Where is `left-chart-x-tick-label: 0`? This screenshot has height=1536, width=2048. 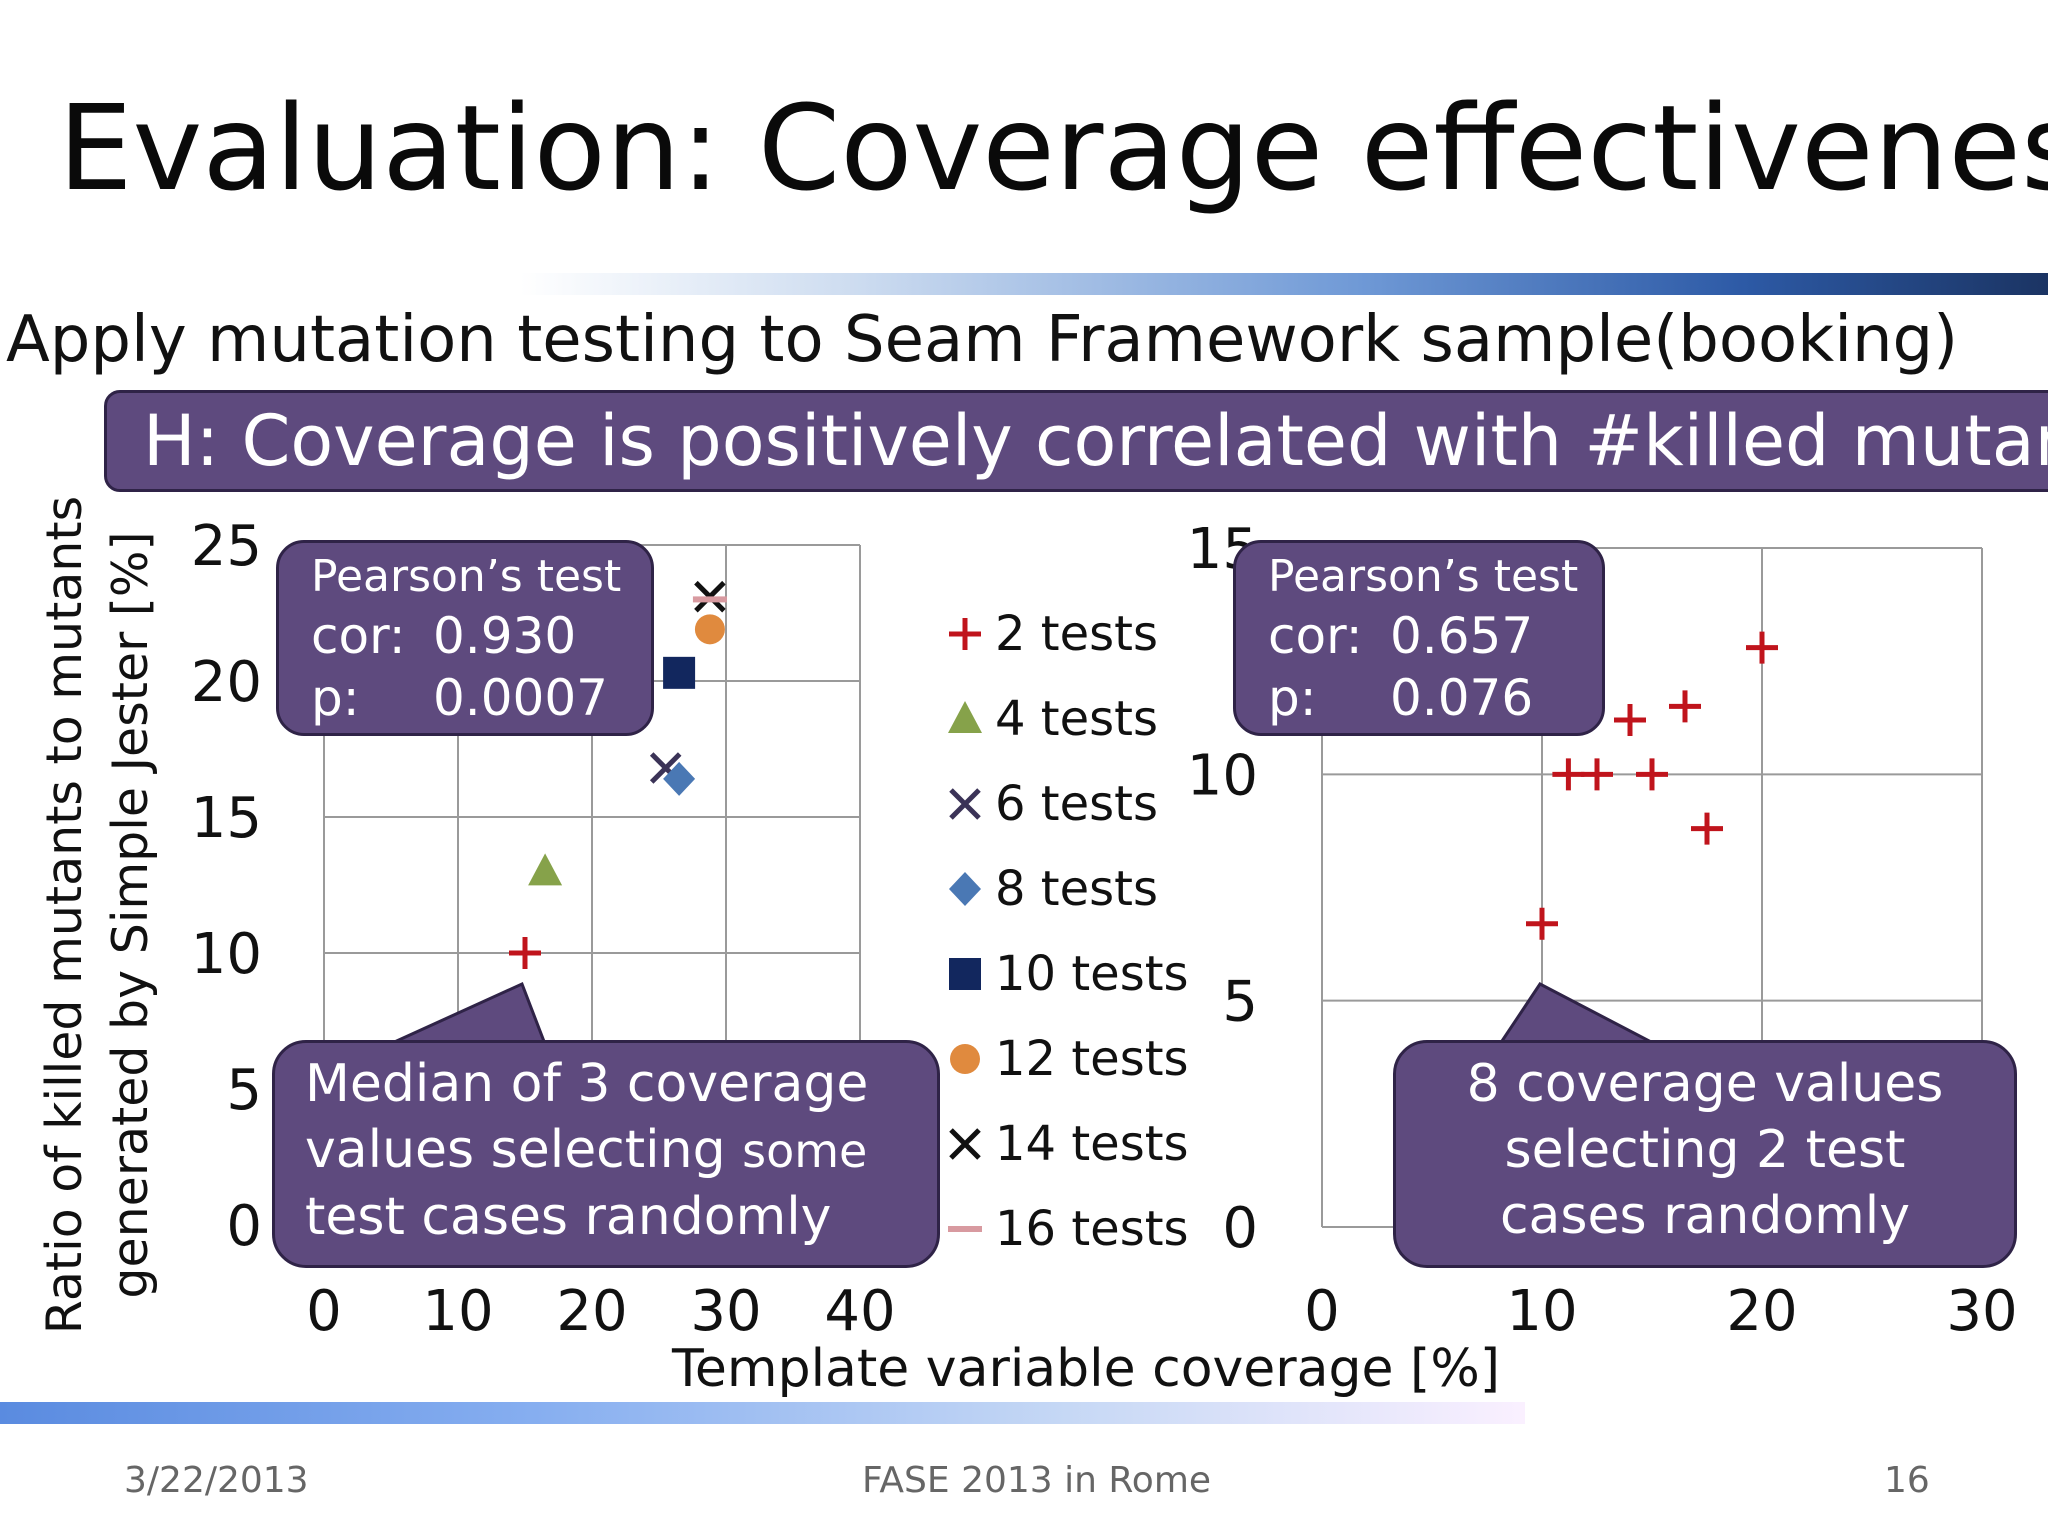
left-chart-x-tick-label: 0 is located at coordinates (324, 1311).